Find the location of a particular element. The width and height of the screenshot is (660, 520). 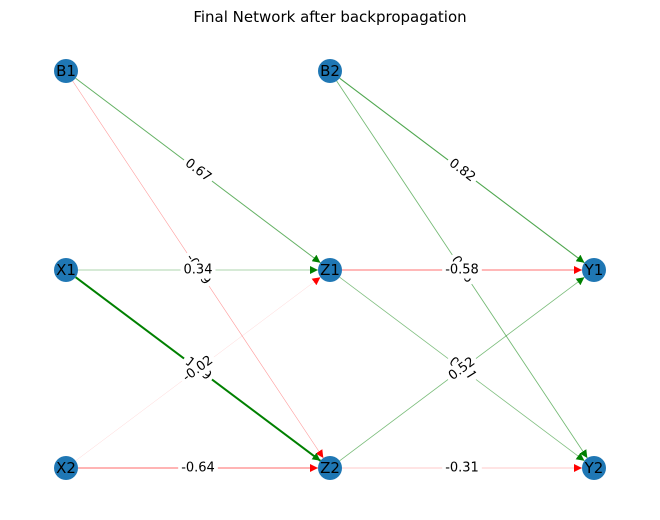

edge-weight-label: -0.64 is located at coordinates (198, 468).